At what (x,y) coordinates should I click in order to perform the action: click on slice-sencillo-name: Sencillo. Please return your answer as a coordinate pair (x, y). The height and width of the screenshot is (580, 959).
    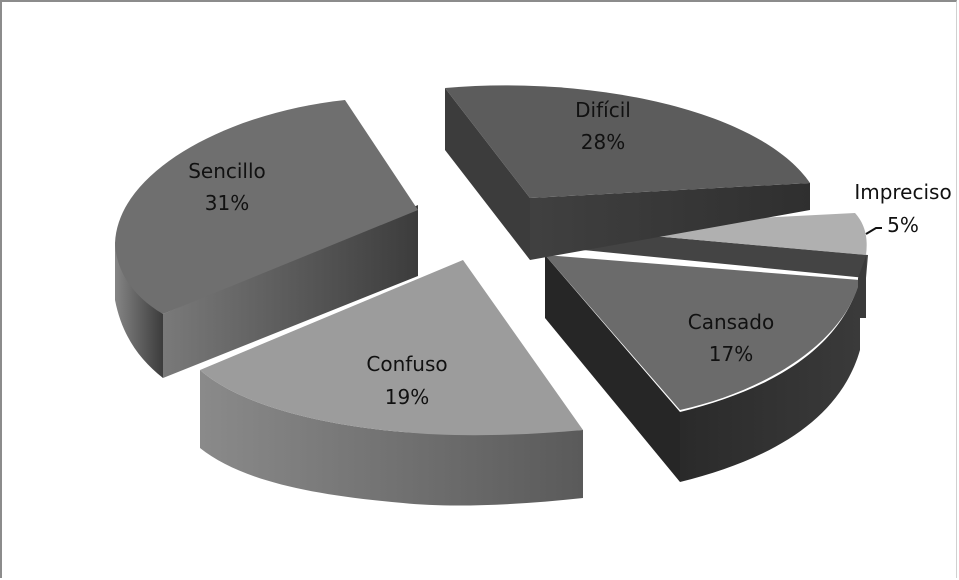
    Looking at the image, I should click on (227, 171).